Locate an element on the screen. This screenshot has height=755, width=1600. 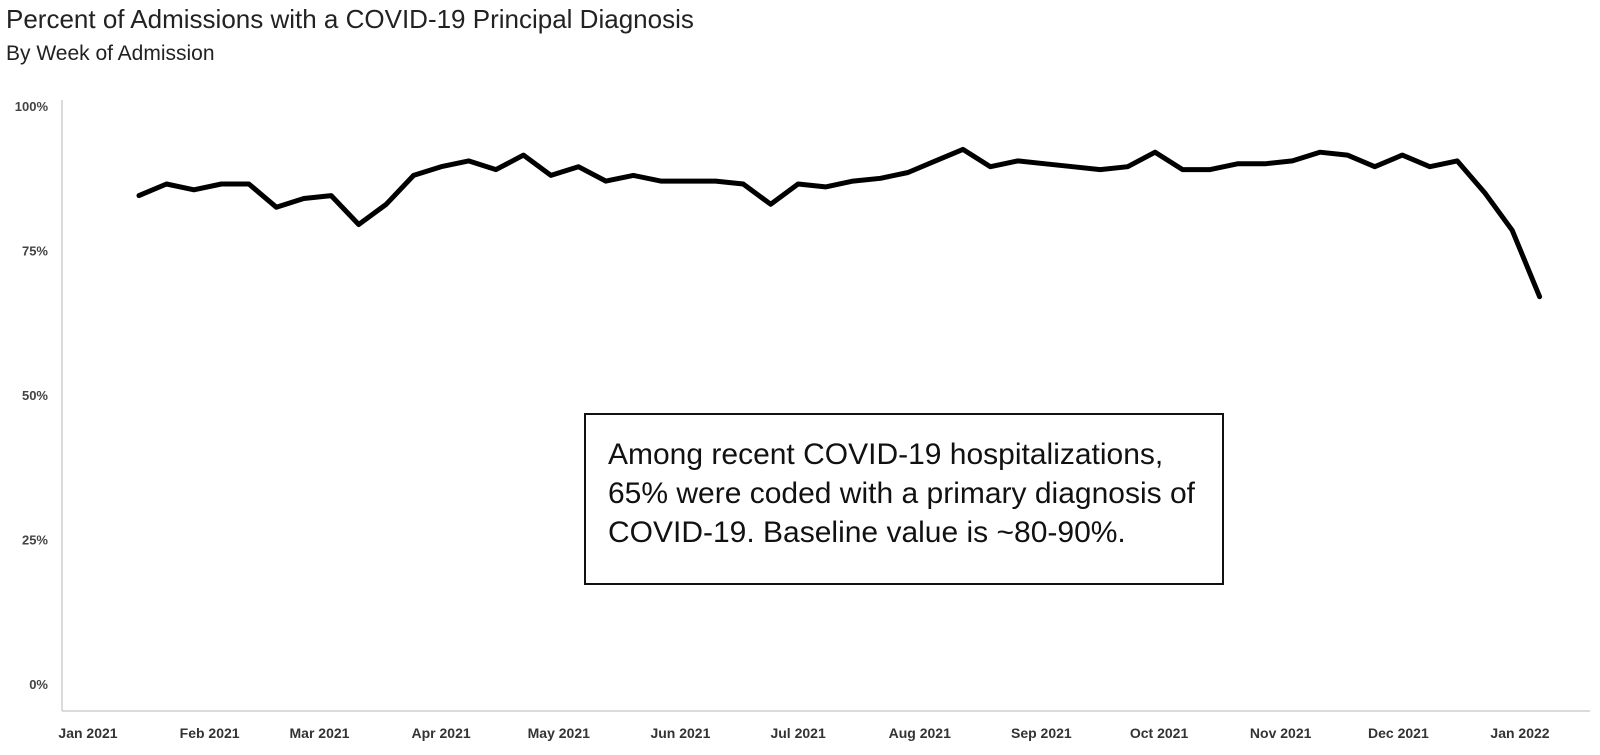
x-tick-label: Jan 2022 is located at coordinates (1519, 733).